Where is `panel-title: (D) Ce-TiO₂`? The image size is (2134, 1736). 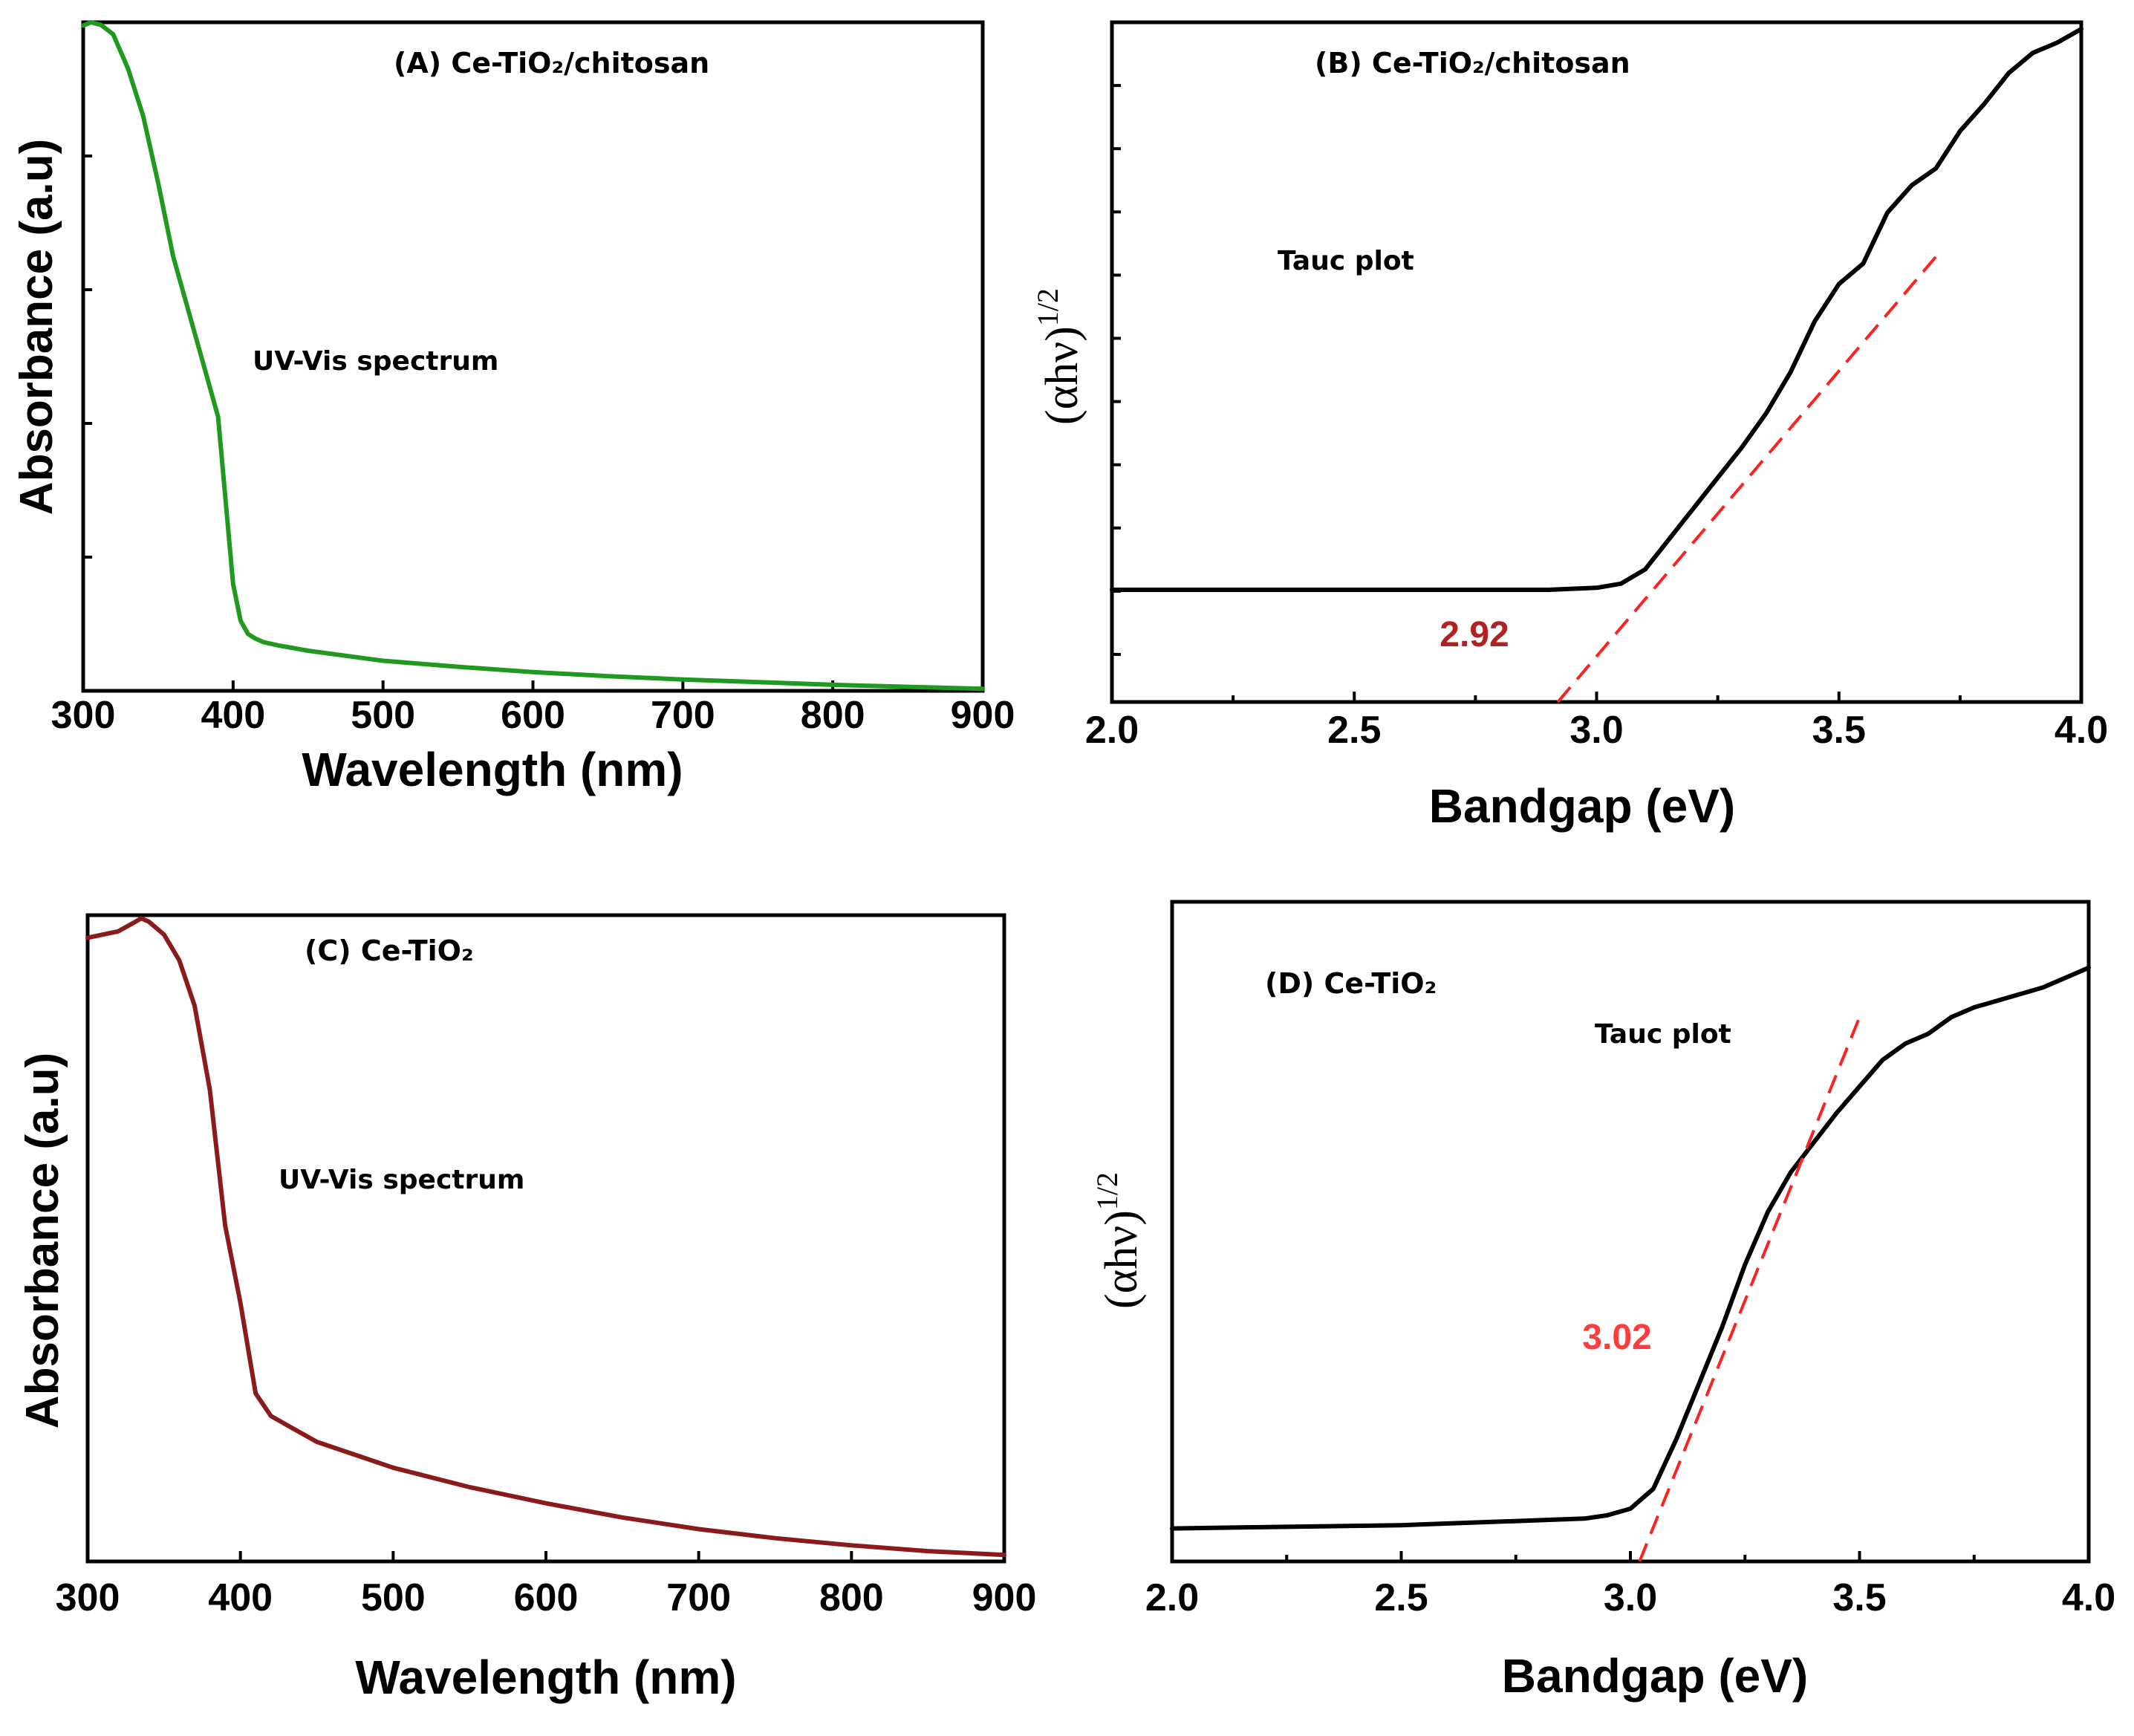 panel-title: (D) Ce-TiO₂ is located at coordinates (1351, 983).